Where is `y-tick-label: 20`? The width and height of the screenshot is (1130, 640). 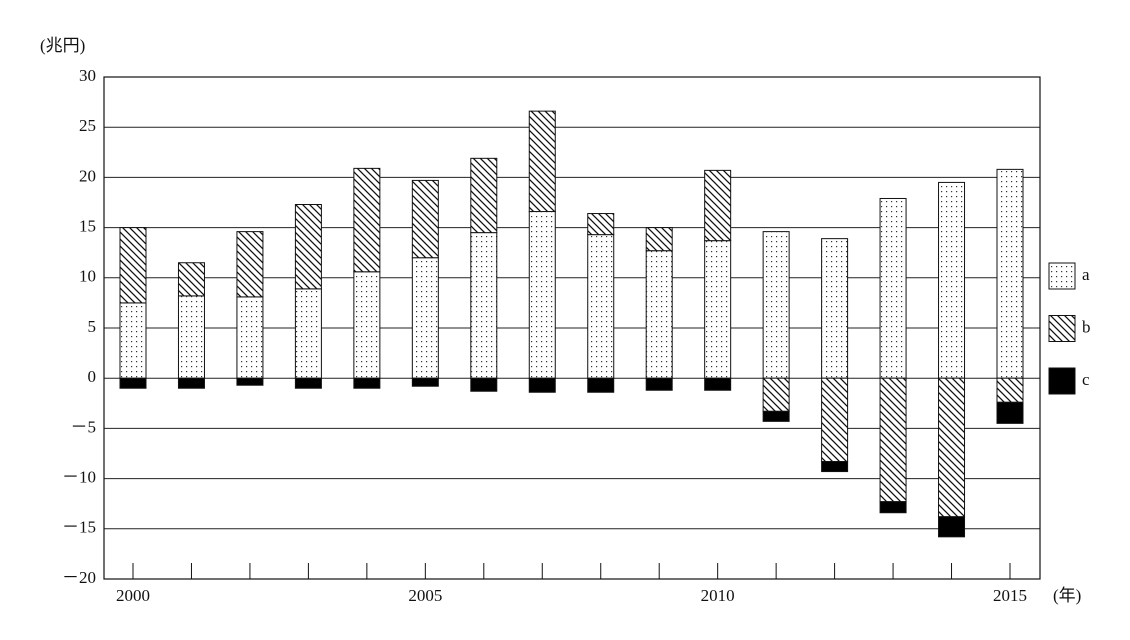 y-tick-label: 20 is located at coordinates (87, 175).